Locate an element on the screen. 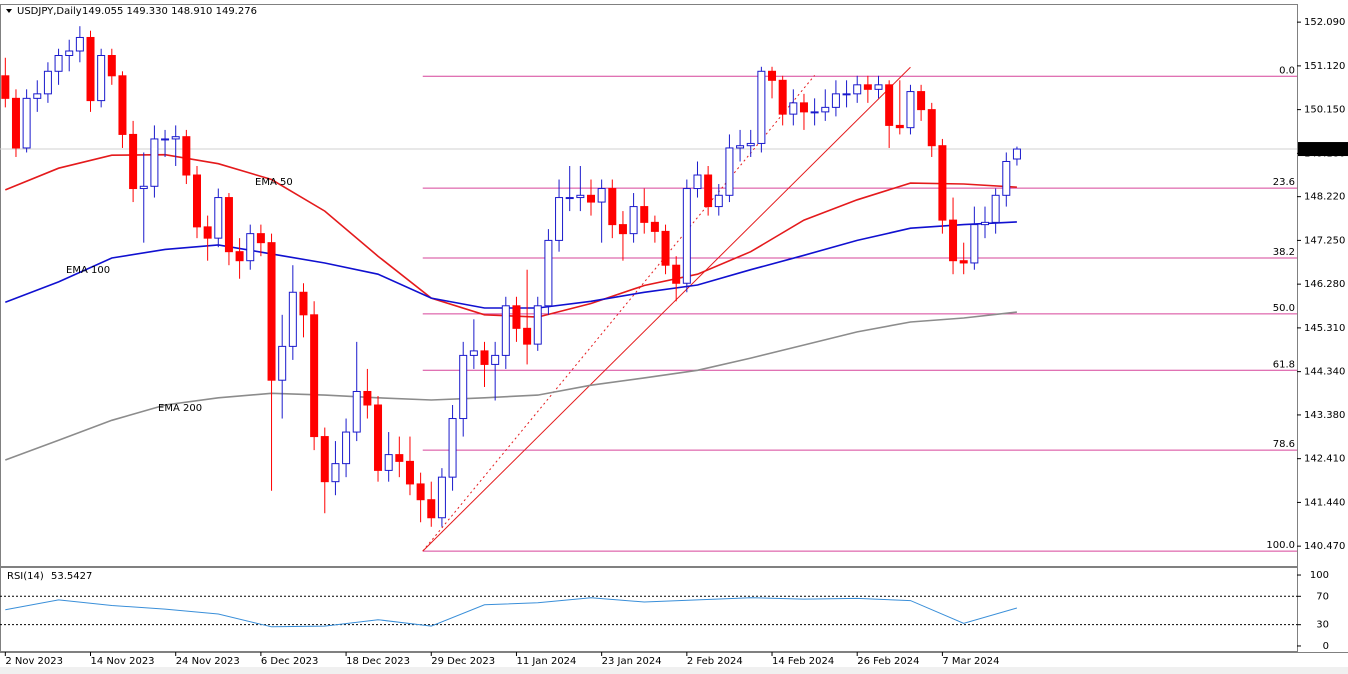  fib-label: 78.6 is located at coordinates (1284, 444).